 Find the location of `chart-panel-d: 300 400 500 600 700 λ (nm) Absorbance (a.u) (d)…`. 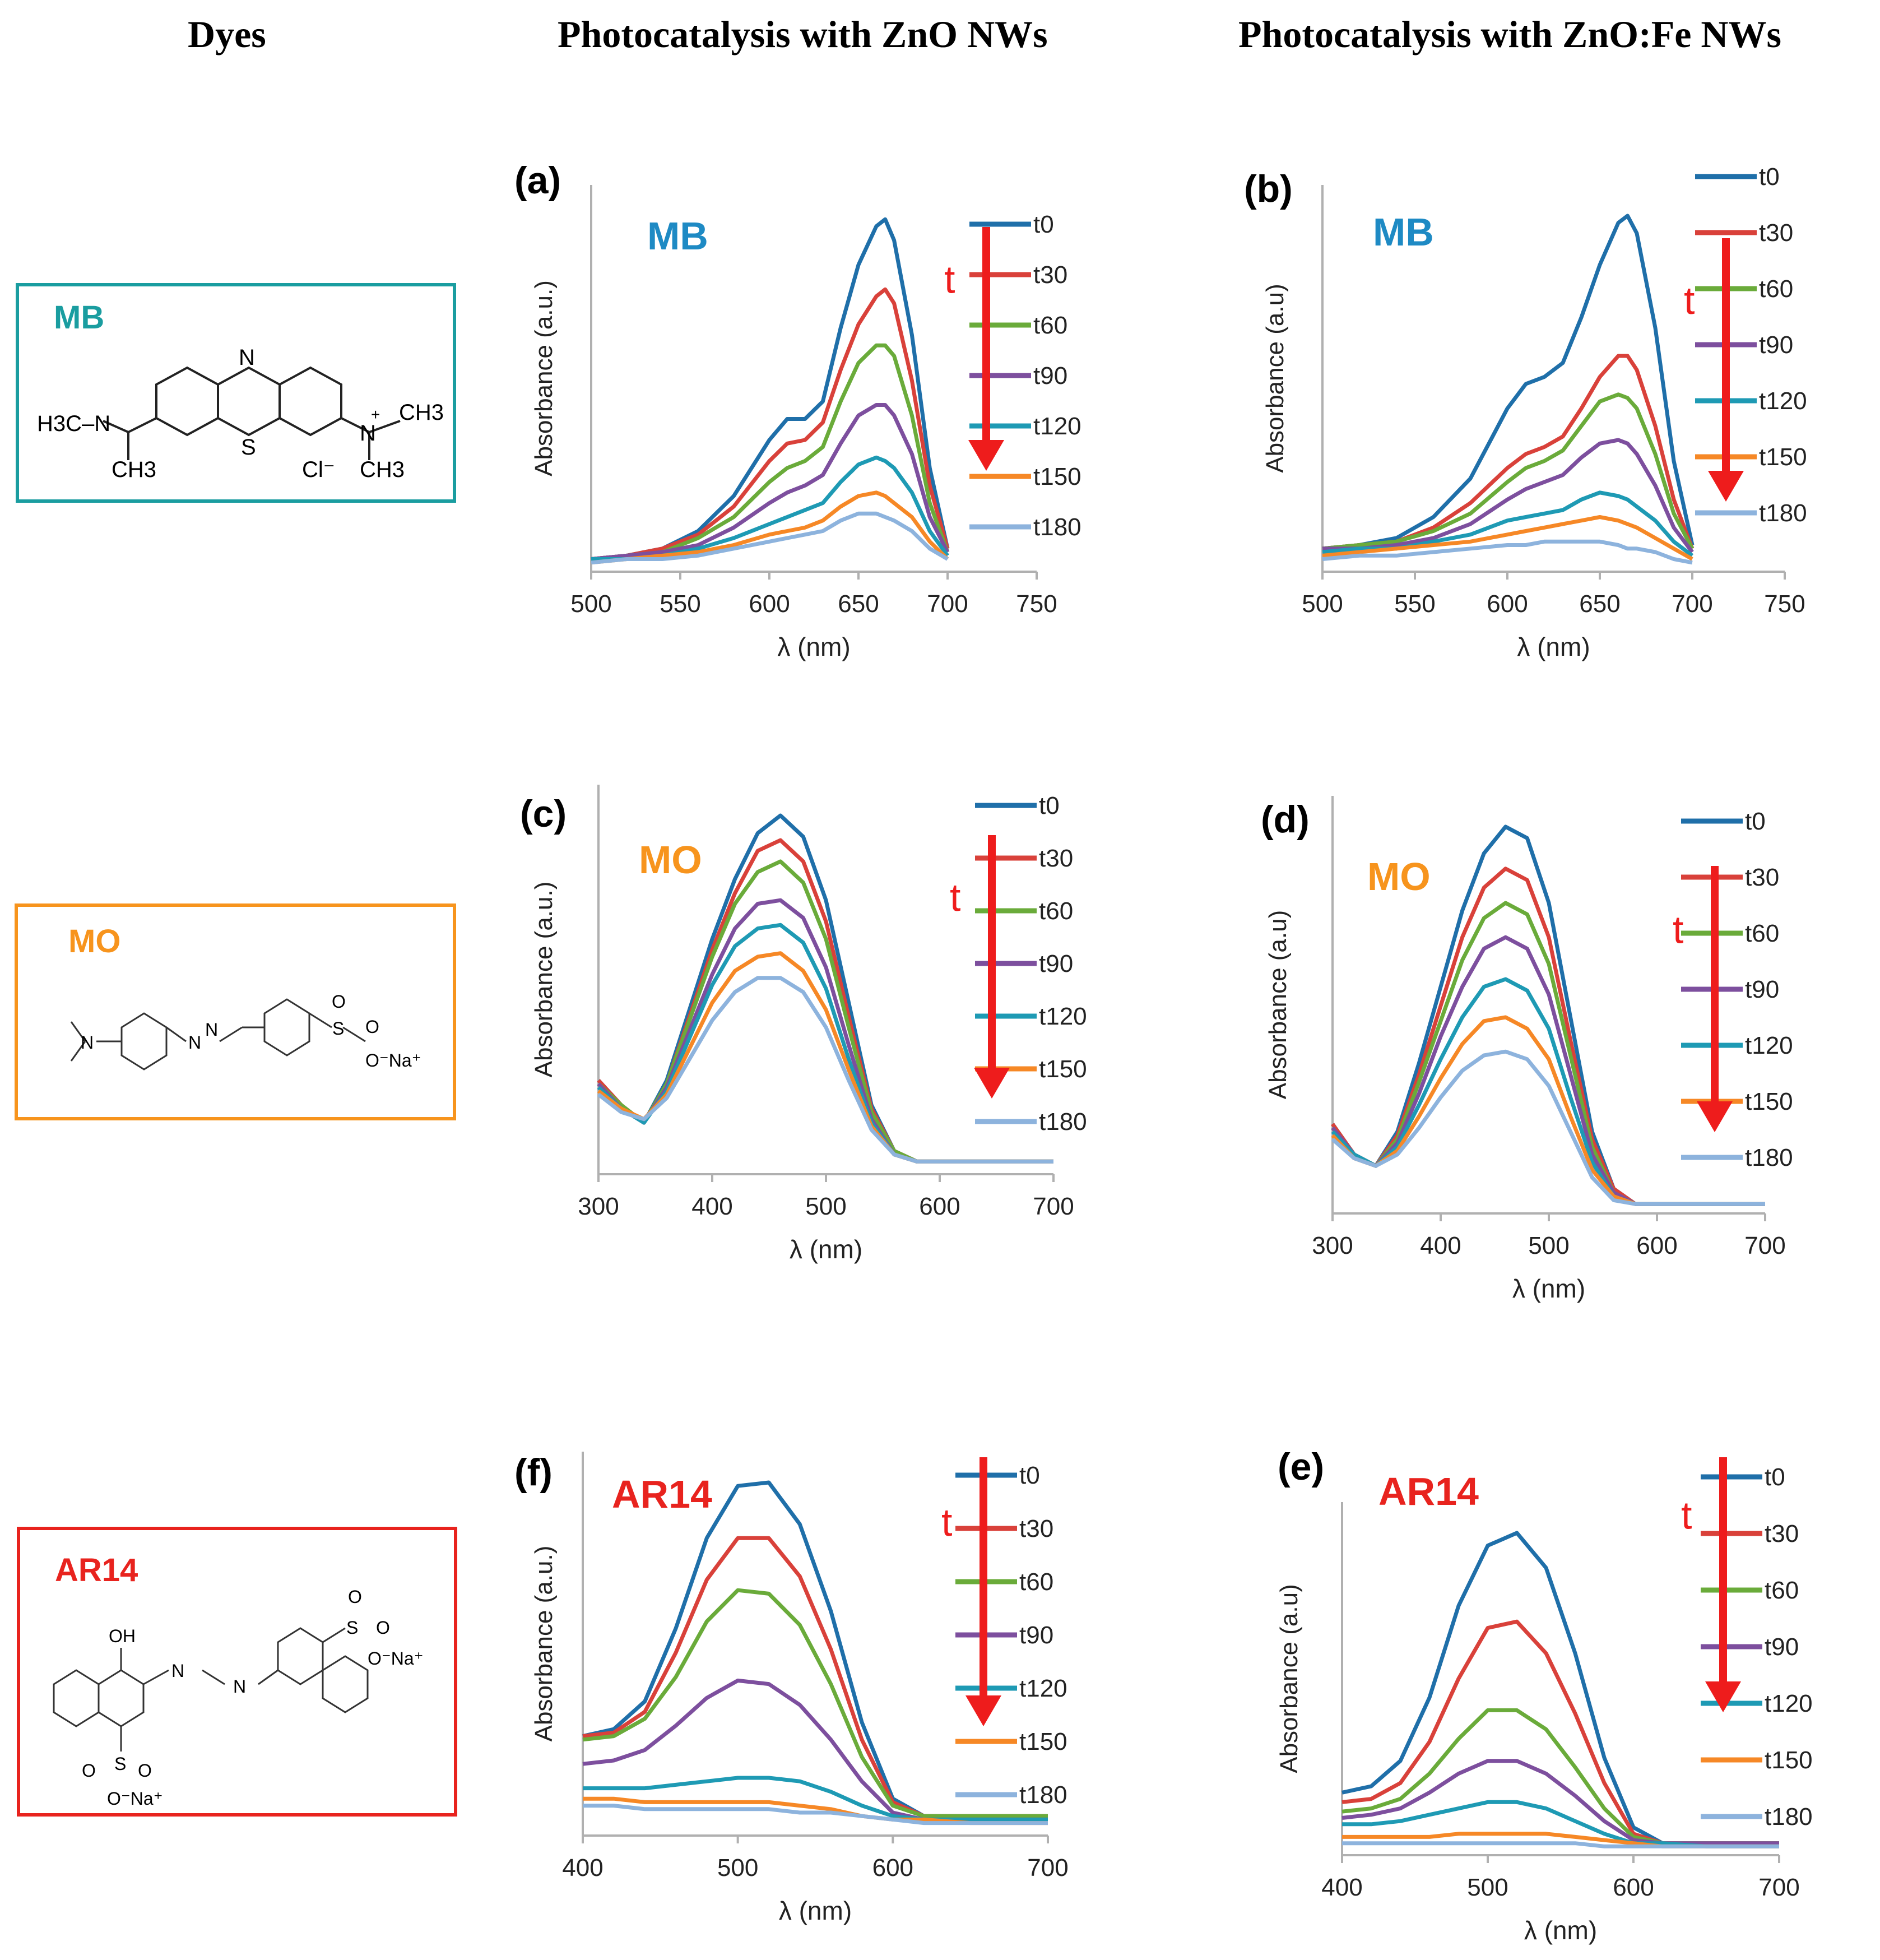

chart-panel-d: 300 400 500 600 700 λ (nm) Absorbance (a.u) (d)… is located at coordinates (1527, 1049).